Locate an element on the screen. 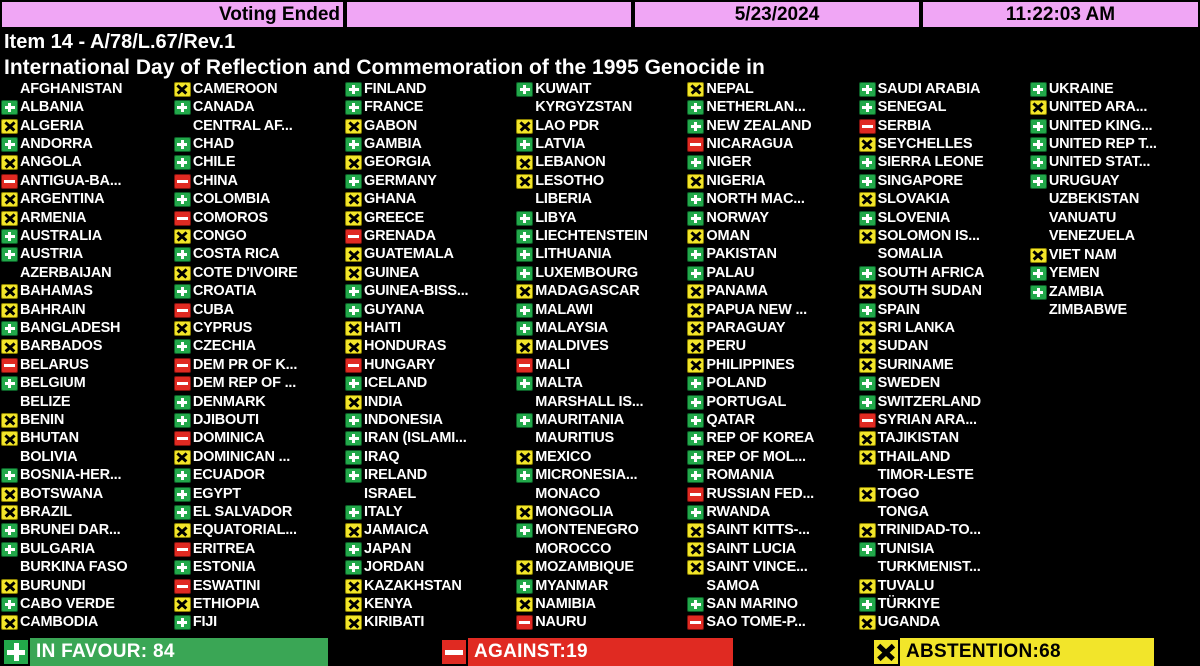  country-name: SAN MARINO is located at coordinates (752, 604).